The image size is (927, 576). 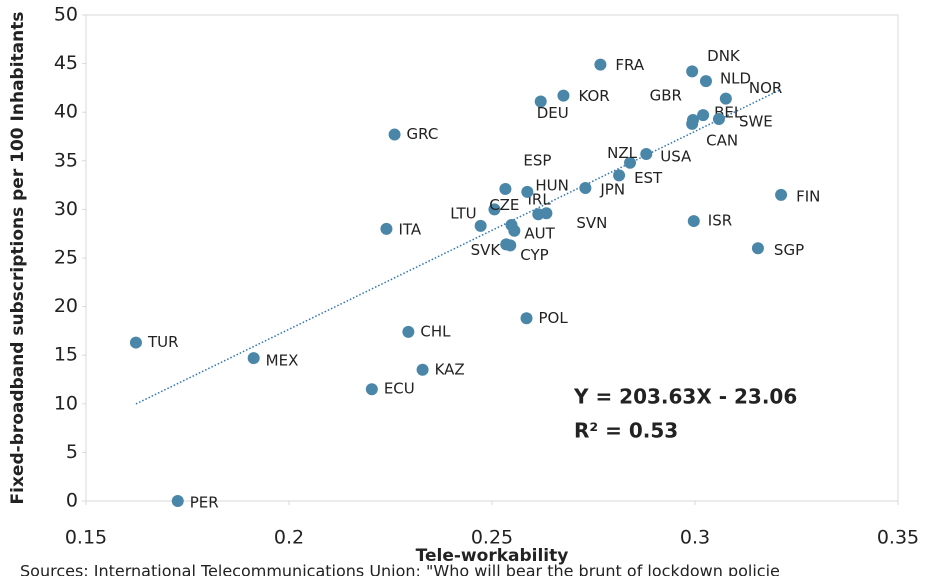 What do you see at coordinates (282, 361) in the screenshot?
I see `point-label: MEX` at bounding box center [282, 361].